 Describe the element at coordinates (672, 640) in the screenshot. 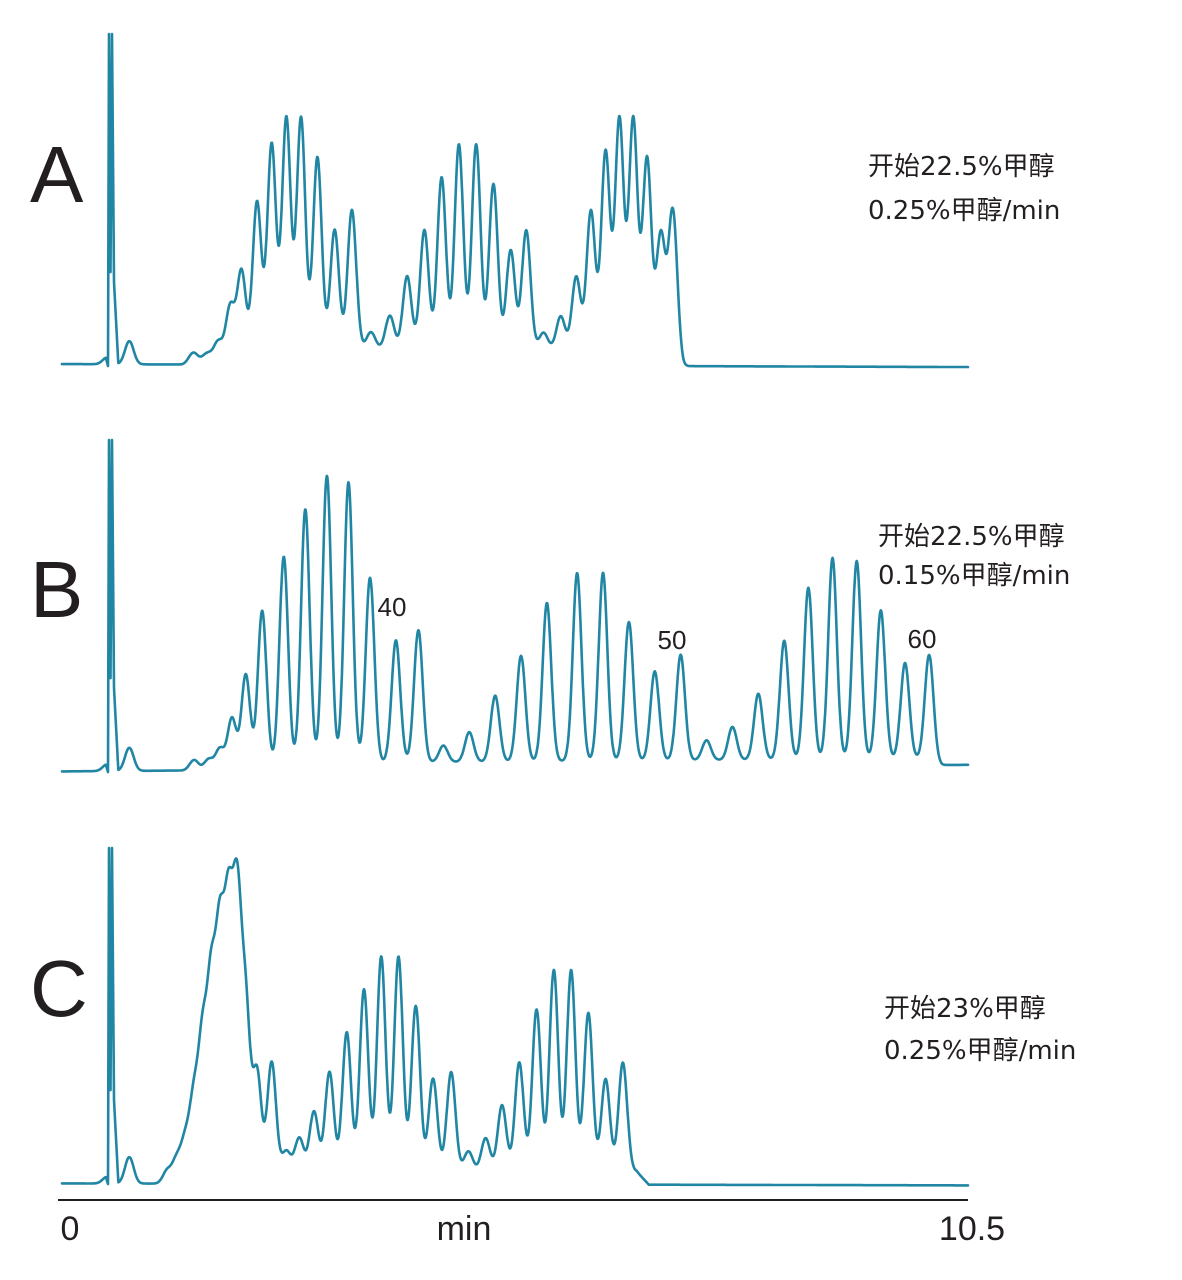

I see `peak-label-50: 50` at that location.